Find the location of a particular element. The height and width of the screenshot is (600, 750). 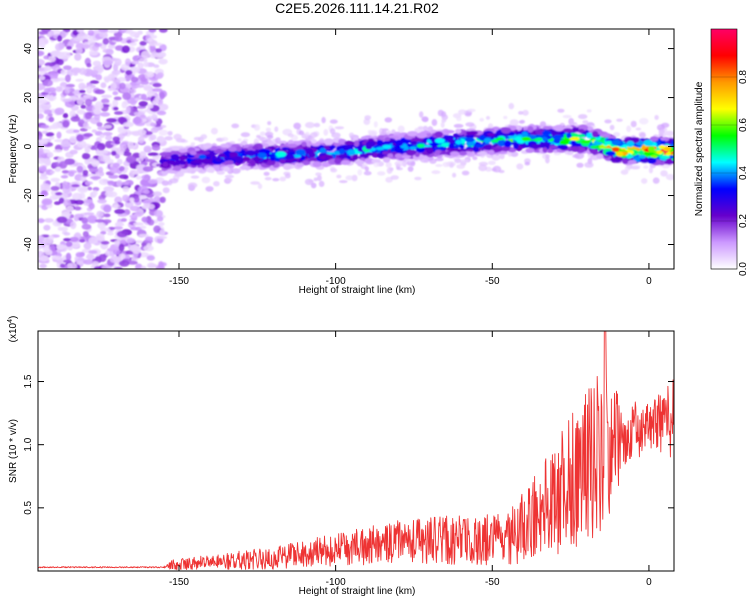

colorbar-tick-label: 0.4 is located at coordinates (743, 173).